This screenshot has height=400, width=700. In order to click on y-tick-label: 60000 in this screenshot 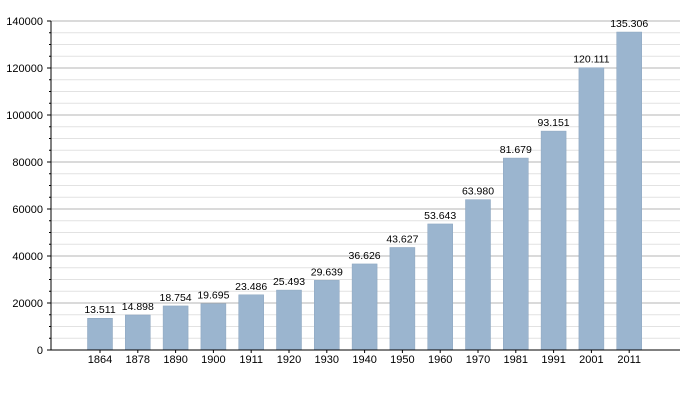, I will do `click(27, 210)`.